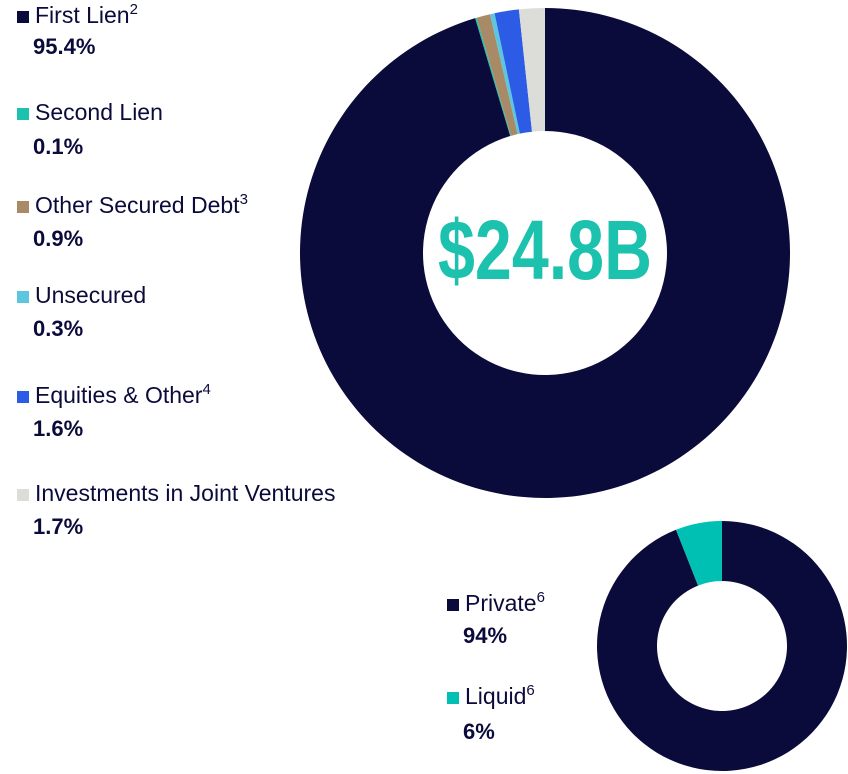 The height and width of the screenshot is (774, 848). What do you see at coordinates (58, 146) in the screenshot?
I see `value-label: 0.1%` at bounding box center [58, 146].